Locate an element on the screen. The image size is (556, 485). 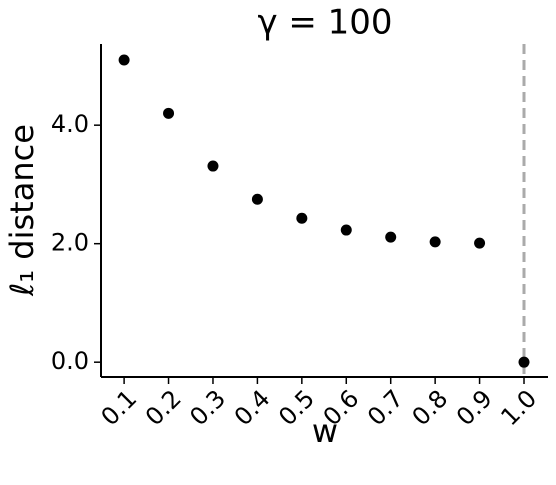
x-tick-label: 0.1 is located at coordinates (119, 407).